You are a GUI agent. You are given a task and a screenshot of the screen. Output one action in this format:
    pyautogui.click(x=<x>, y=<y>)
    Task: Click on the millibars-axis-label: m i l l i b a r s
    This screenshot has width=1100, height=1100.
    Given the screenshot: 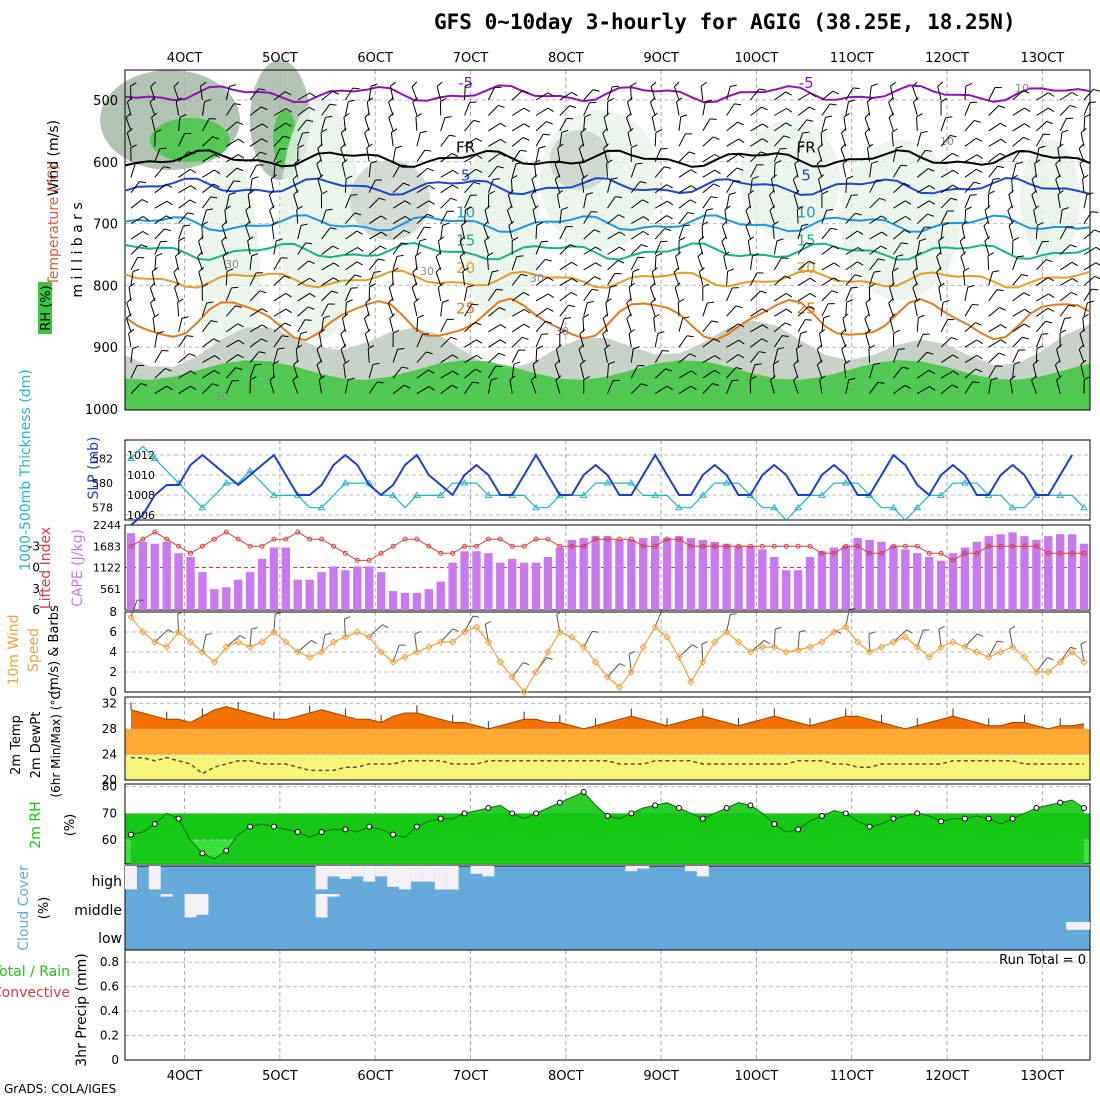 What is the action you would take?
    pyautogui.click(x=78, y=249)
    